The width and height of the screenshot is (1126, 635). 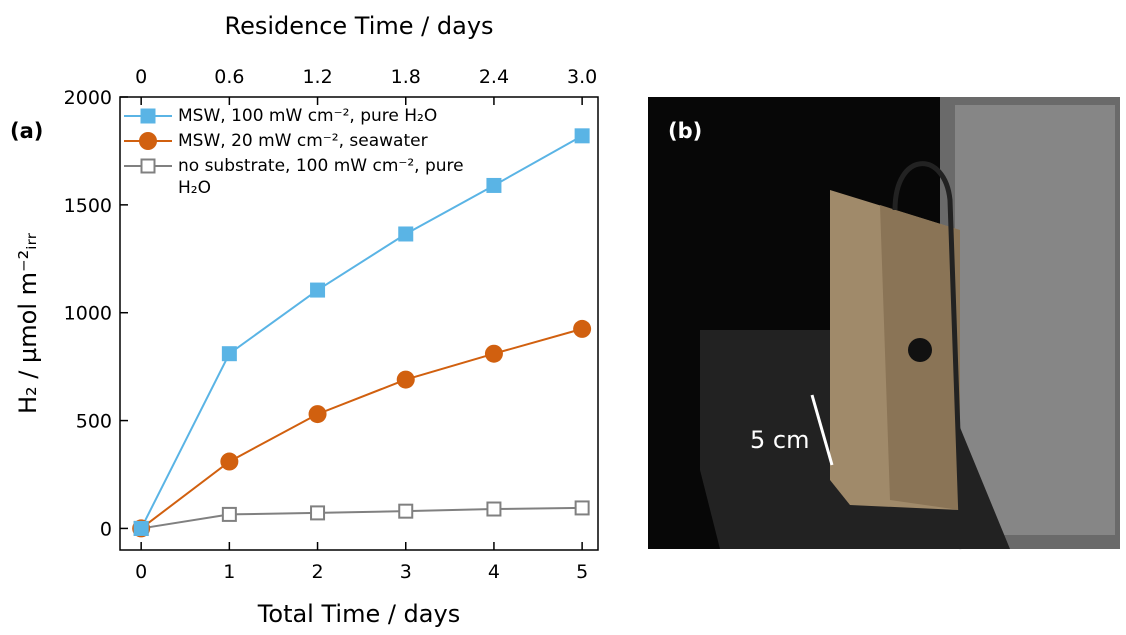 I want to click on scale-label: 5 cm, so click(x=779, y=440).